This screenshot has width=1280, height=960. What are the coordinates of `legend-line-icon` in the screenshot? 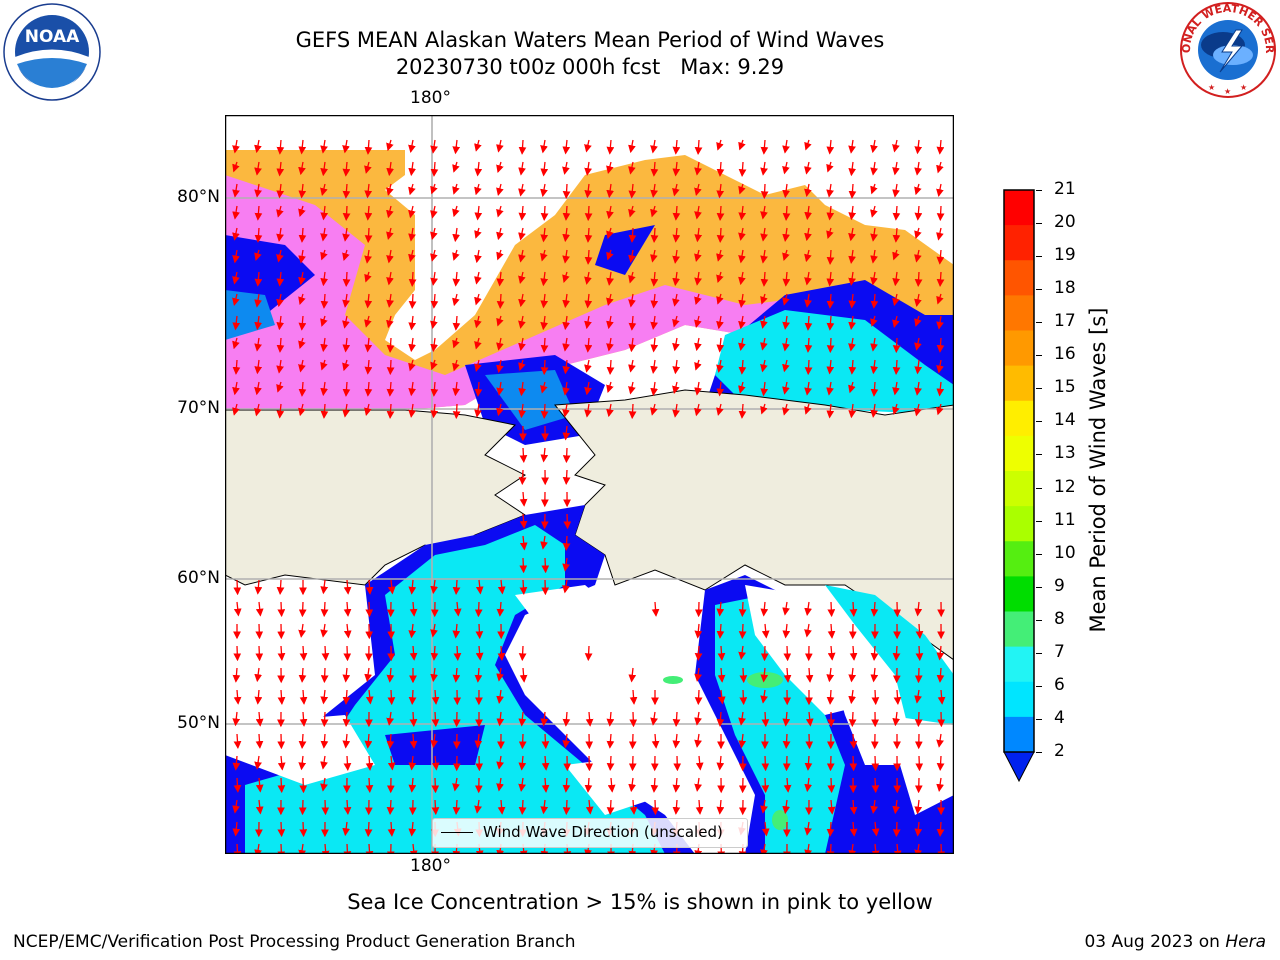 It's located at (457, 832).